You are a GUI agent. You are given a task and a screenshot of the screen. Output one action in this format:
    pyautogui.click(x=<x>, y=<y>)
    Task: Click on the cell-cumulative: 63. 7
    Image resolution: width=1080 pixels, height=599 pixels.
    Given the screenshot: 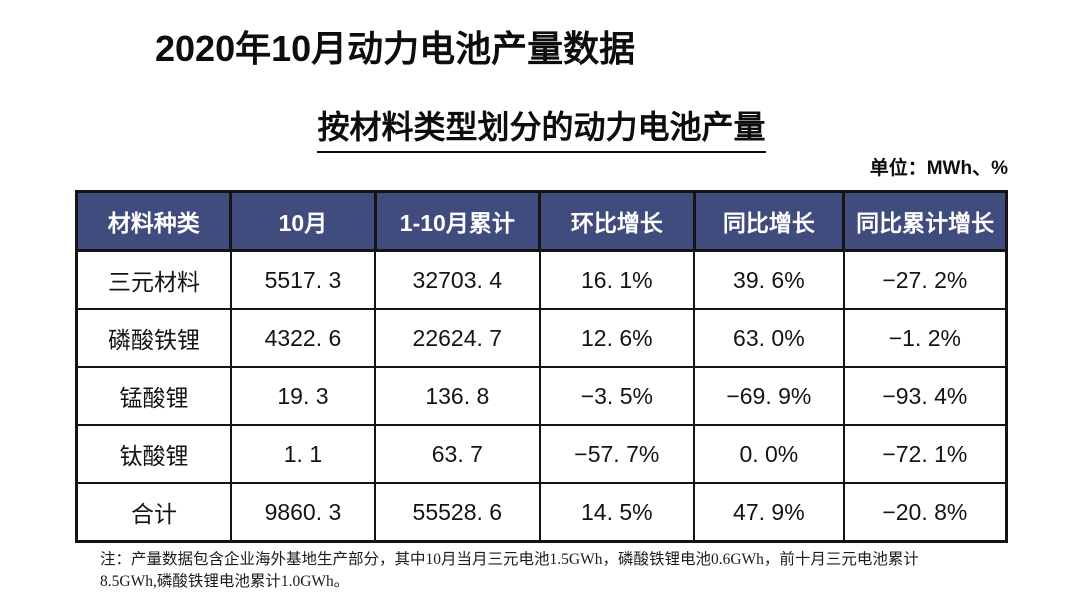 What is the action you would take?
    pyautogui.click(x=457, y=454)
    